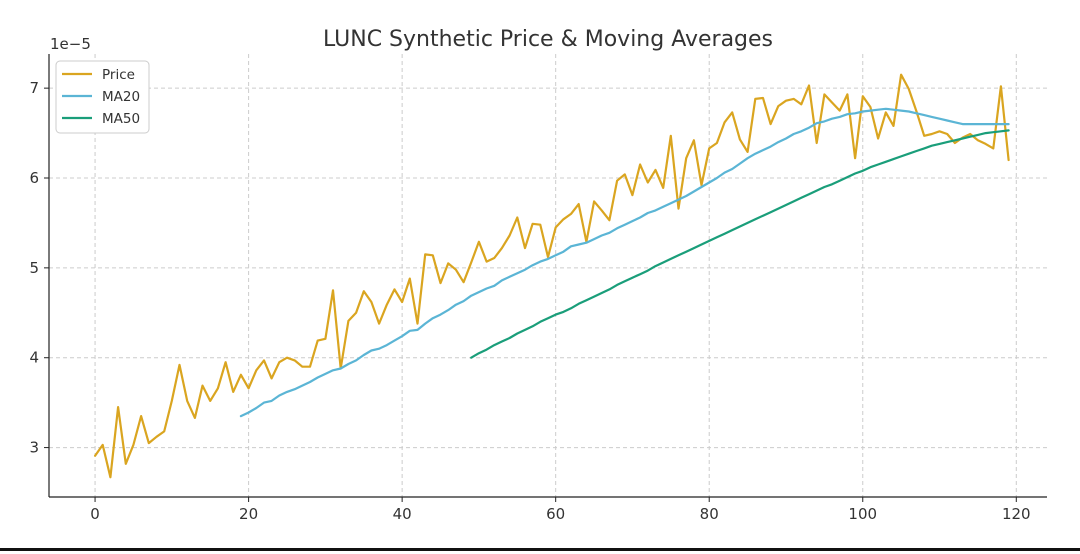 The width and height of the screenshot is (1080, 554). Describe the element at coordinates (121, 119) in the screenshot. I see `legend-label-ma50: MA50` at that location.